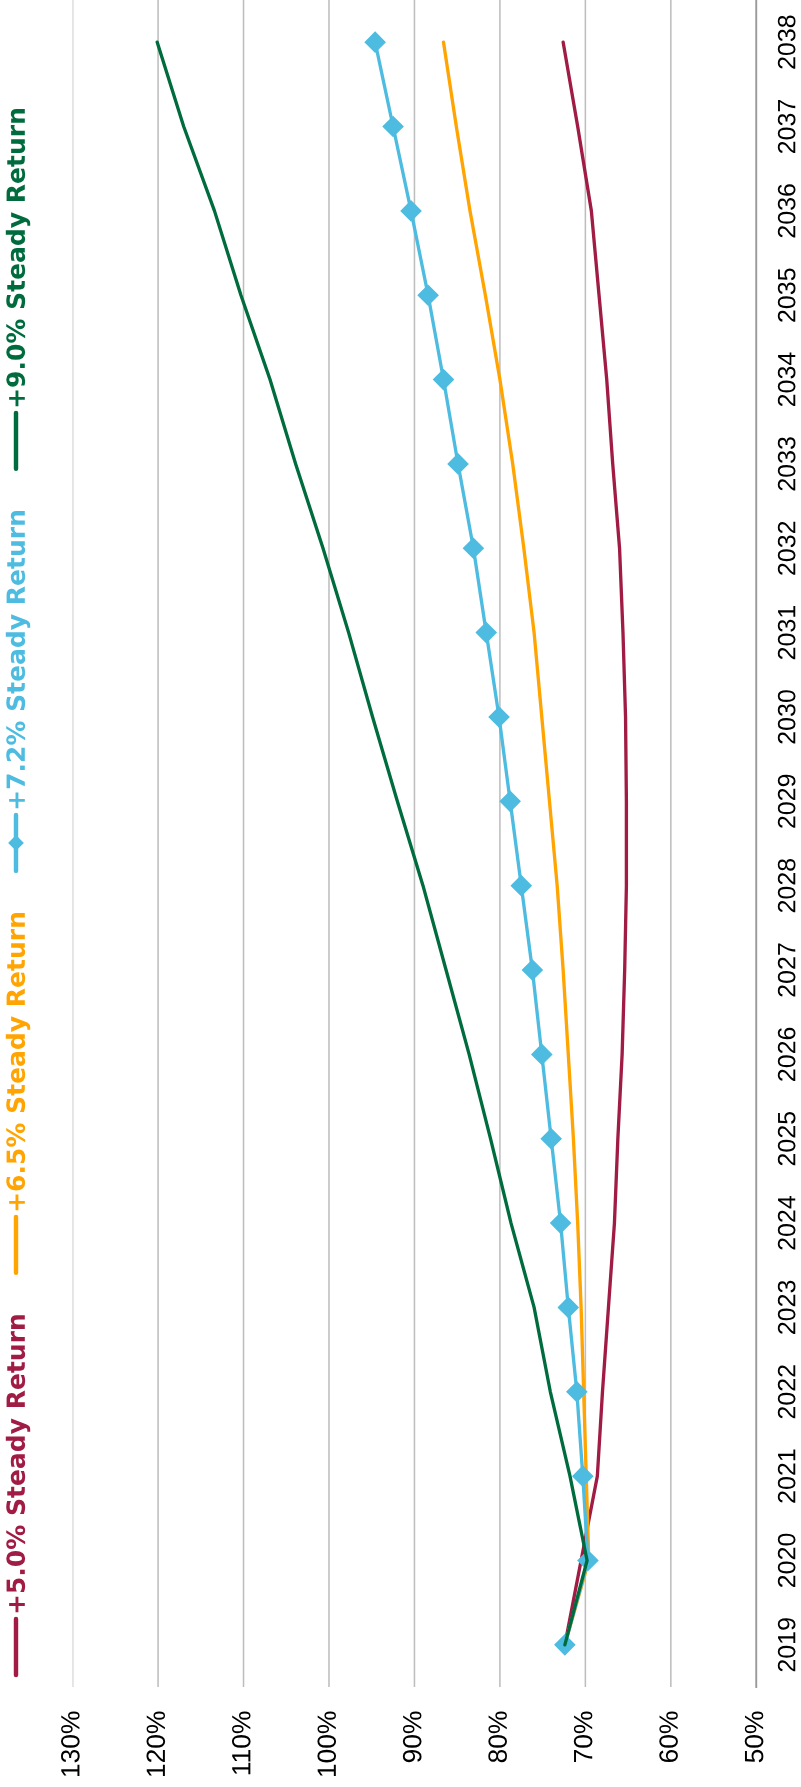 This screenshot has height=1787, width=801. What do you see at coordinates (786, 885) in the screenshot?
I see `y-tick-label: 2028` at bounding box center [786, 885].